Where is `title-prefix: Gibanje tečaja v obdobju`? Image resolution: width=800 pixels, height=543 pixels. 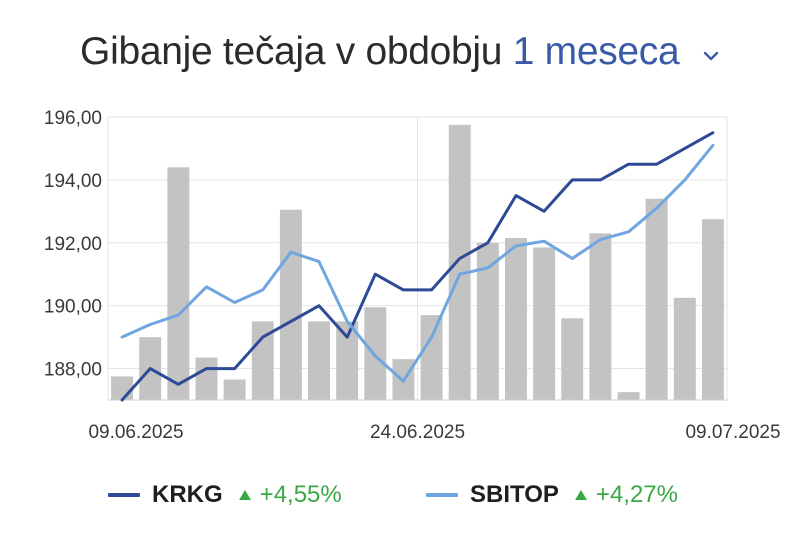 title-prefix: Gibanje tečaja v obdobju is located at coordinates (291, 51).